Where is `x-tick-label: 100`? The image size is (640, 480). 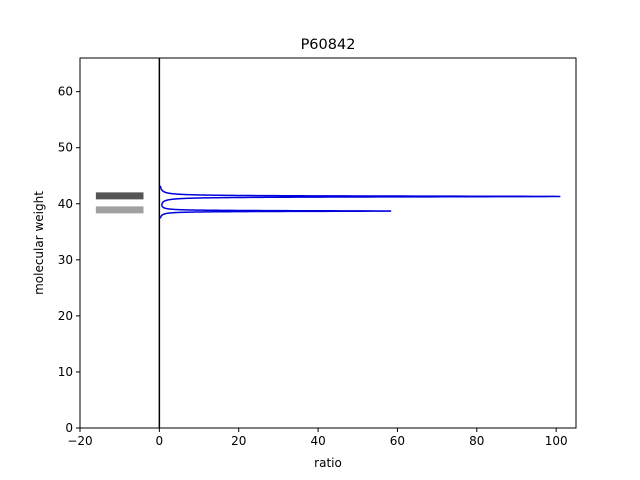 x-tick-label: 100 is located at coordinates (556, 441).